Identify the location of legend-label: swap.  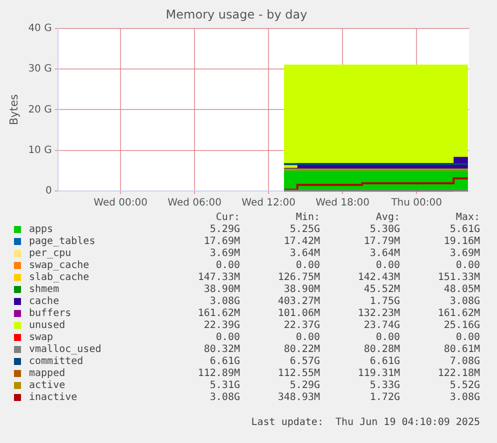
(41, 338).